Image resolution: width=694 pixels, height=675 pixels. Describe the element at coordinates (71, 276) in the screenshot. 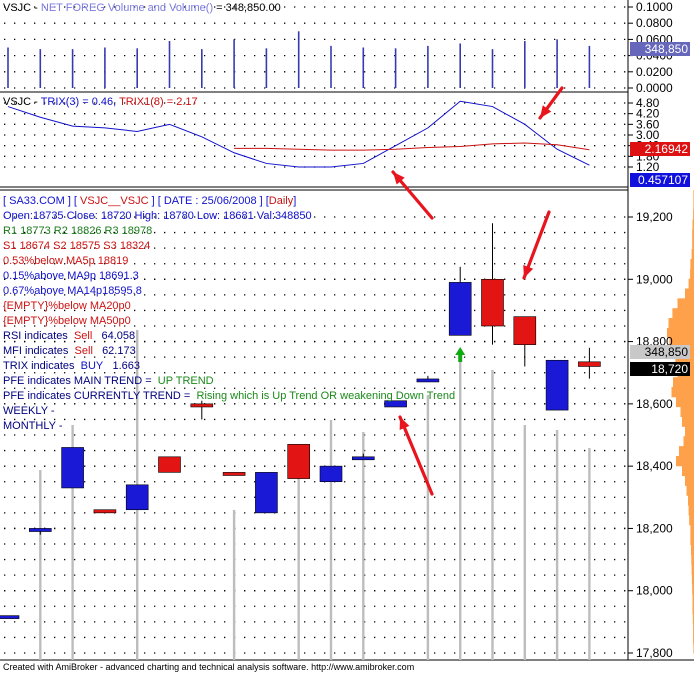

I see `ma9-line: 0.15%above MA9p 18691.3` at that location.